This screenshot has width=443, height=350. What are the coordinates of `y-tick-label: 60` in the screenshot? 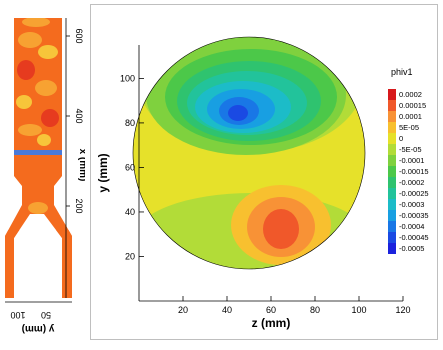 It's located at (130, 167).